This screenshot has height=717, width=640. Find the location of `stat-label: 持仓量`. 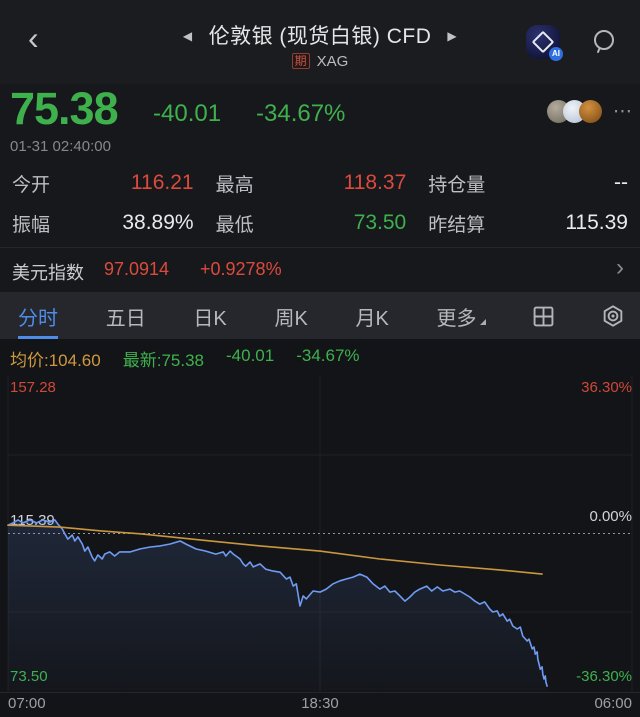

stat-label: 持仓量 is located at coordinates (457, 185).